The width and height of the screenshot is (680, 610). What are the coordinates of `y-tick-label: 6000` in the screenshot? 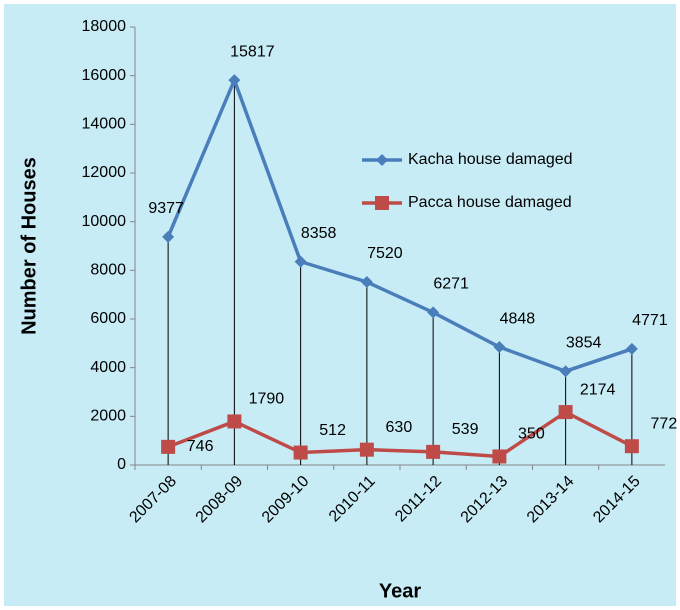 It's located at (108, 318).